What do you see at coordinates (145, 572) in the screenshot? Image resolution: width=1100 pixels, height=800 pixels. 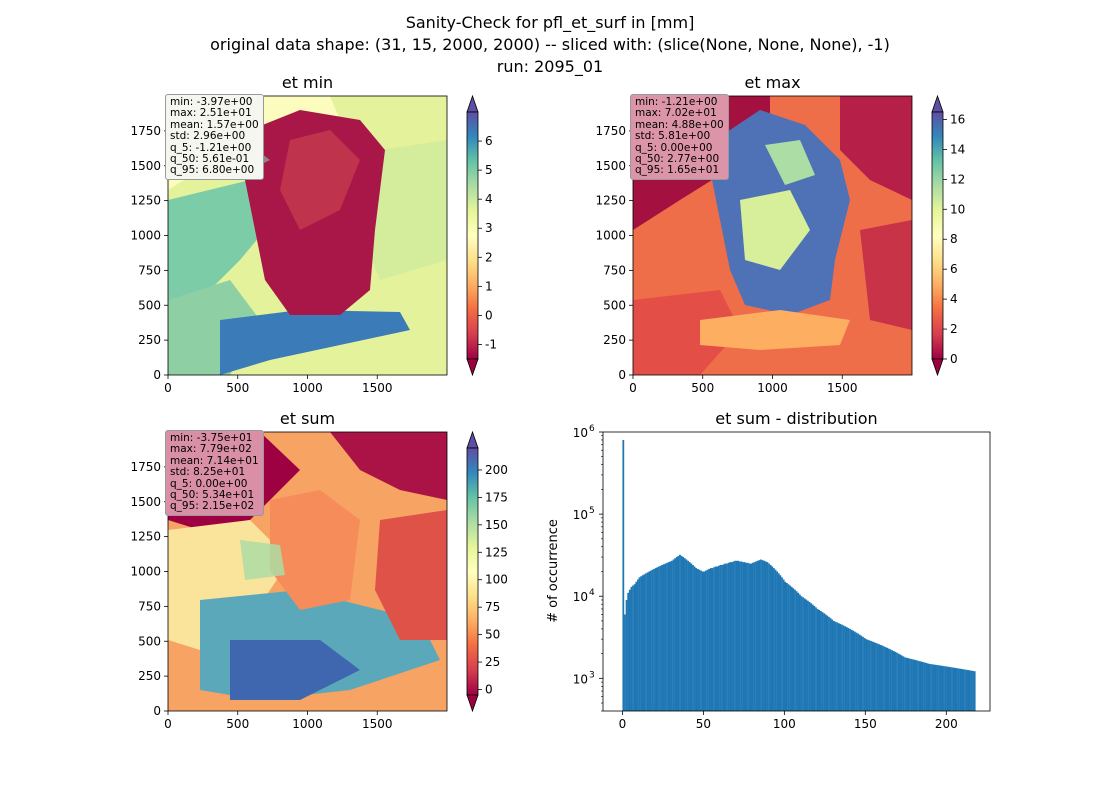 I see `y-tick-label: 1000` at bounding box center [145, 572].